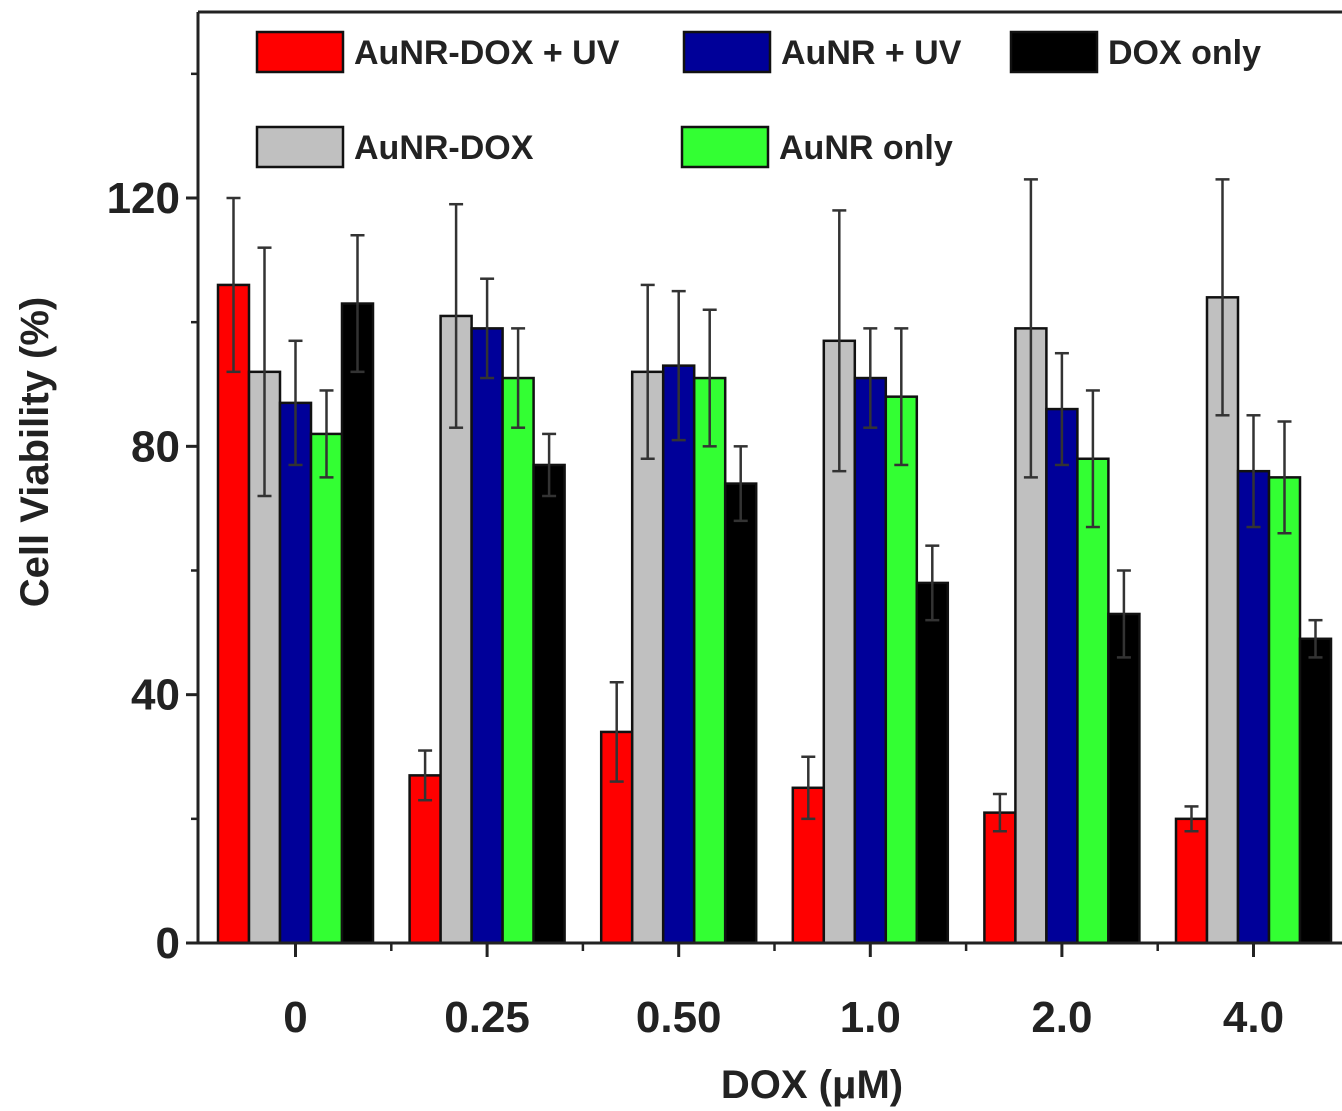 This screenshot has width=1342, height=1111. I want to click on legend-item: AuNR-DOX, so click(394, 147).